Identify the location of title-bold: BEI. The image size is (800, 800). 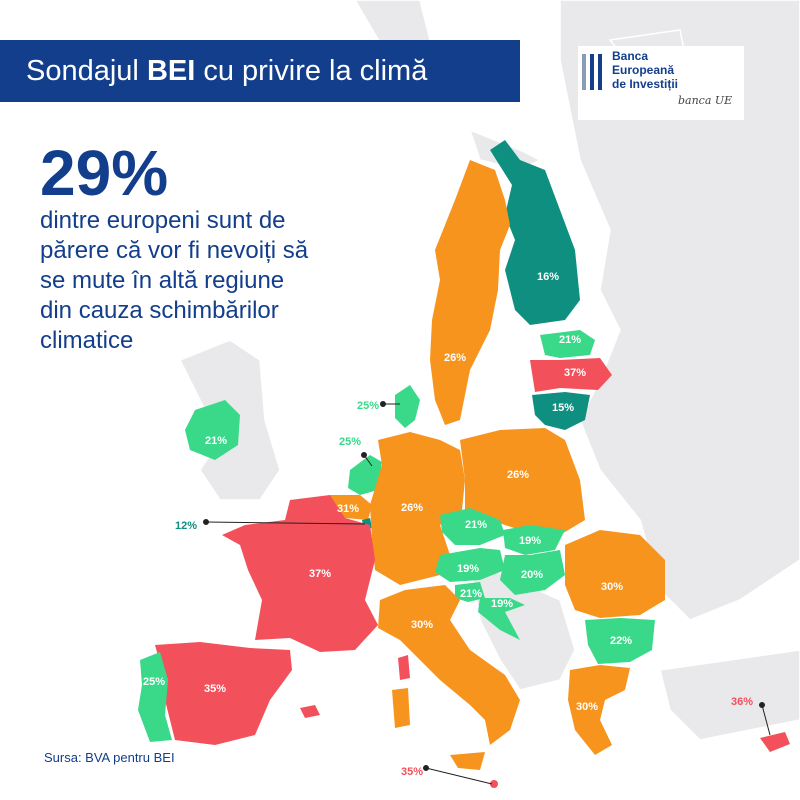
(171, 70).